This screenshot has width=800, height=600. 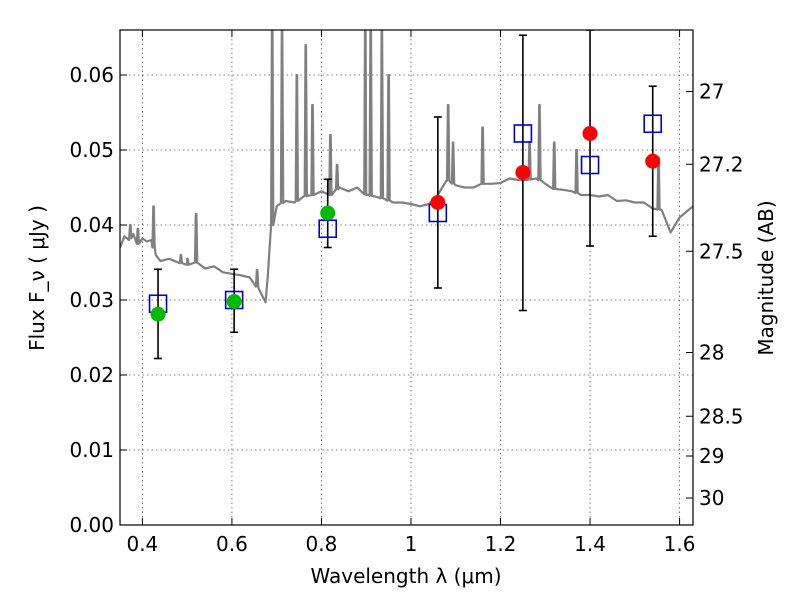 What do you see at coordinates (91, 300) in the screenshot?
I see `y-tick-label: 0.03` at bounding box center [91, 300].